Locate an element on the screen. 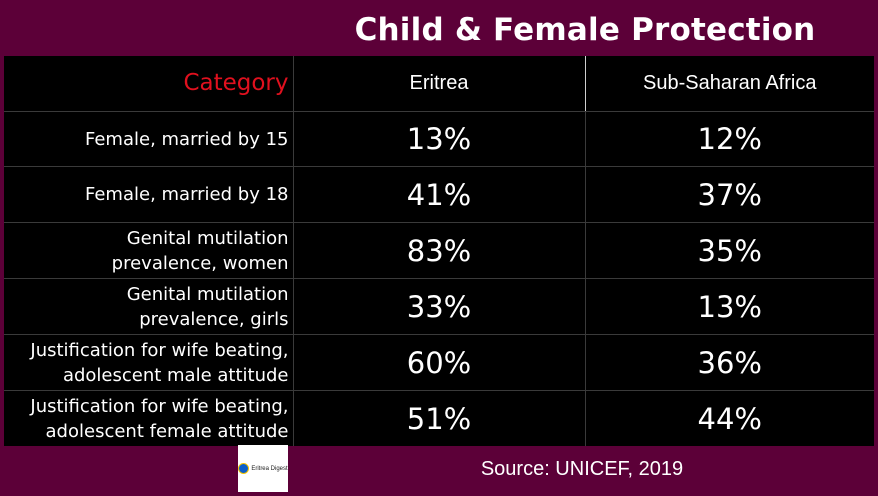 The height and width of the screenshot is (496, 878). eritrea-digest-logo: Eritrea Digest is located at coordinates (263, 468).